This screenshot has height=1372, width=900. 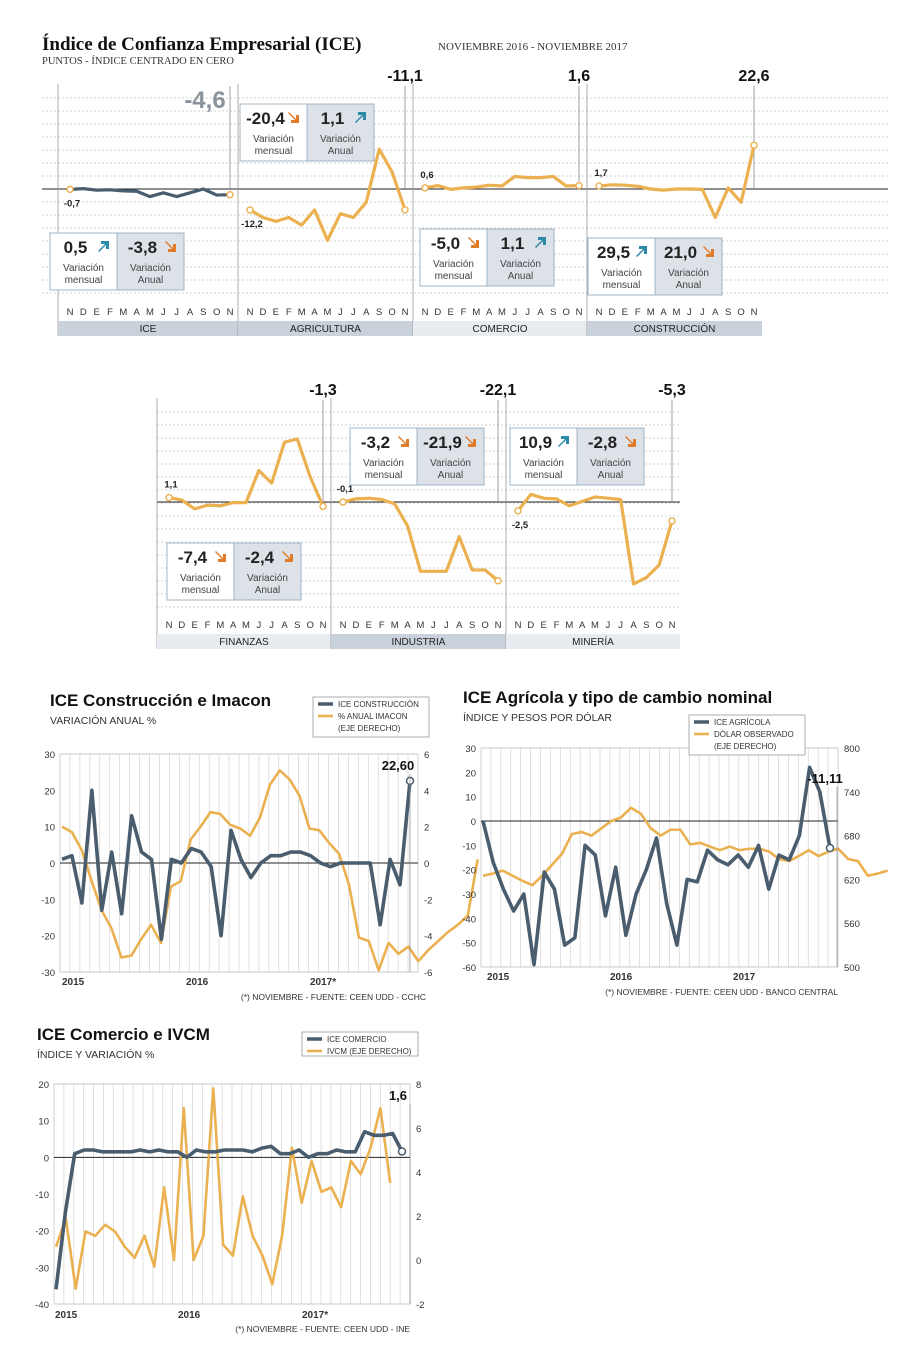 What do you see at coordinates (852, 968) in the screenshot?
I see `right-axis-tick: 500` at bounding box center [852, 968].